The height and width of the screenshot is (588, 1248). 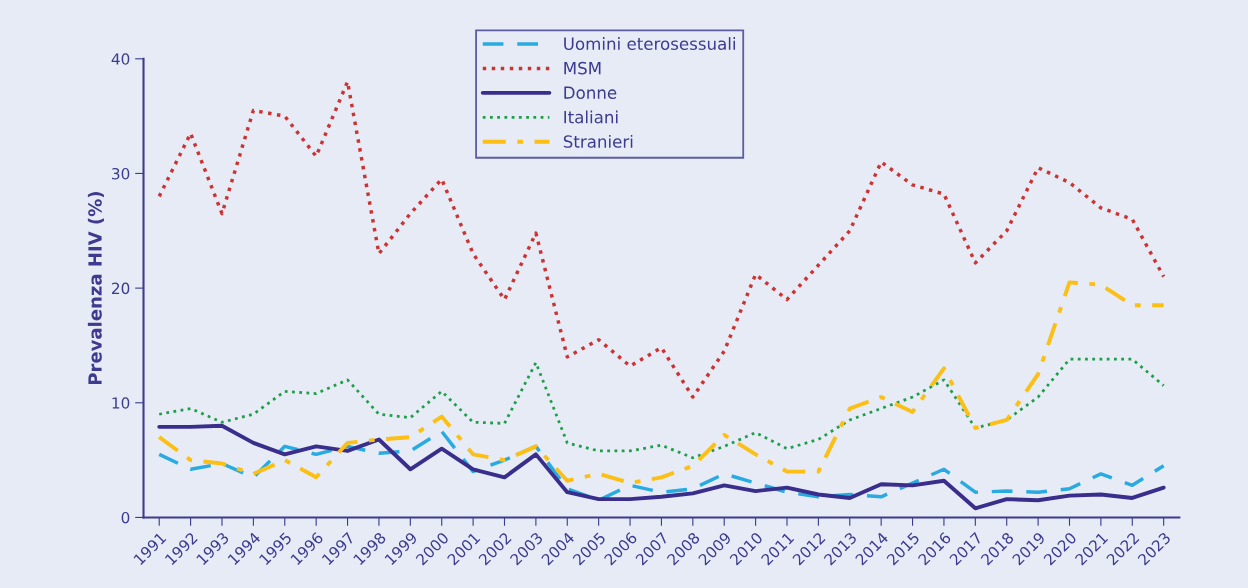 What do you see at coordinates (591, 117) in the screenshot?
I see `legend-label: Italiani` at bounding box center [591, 117].